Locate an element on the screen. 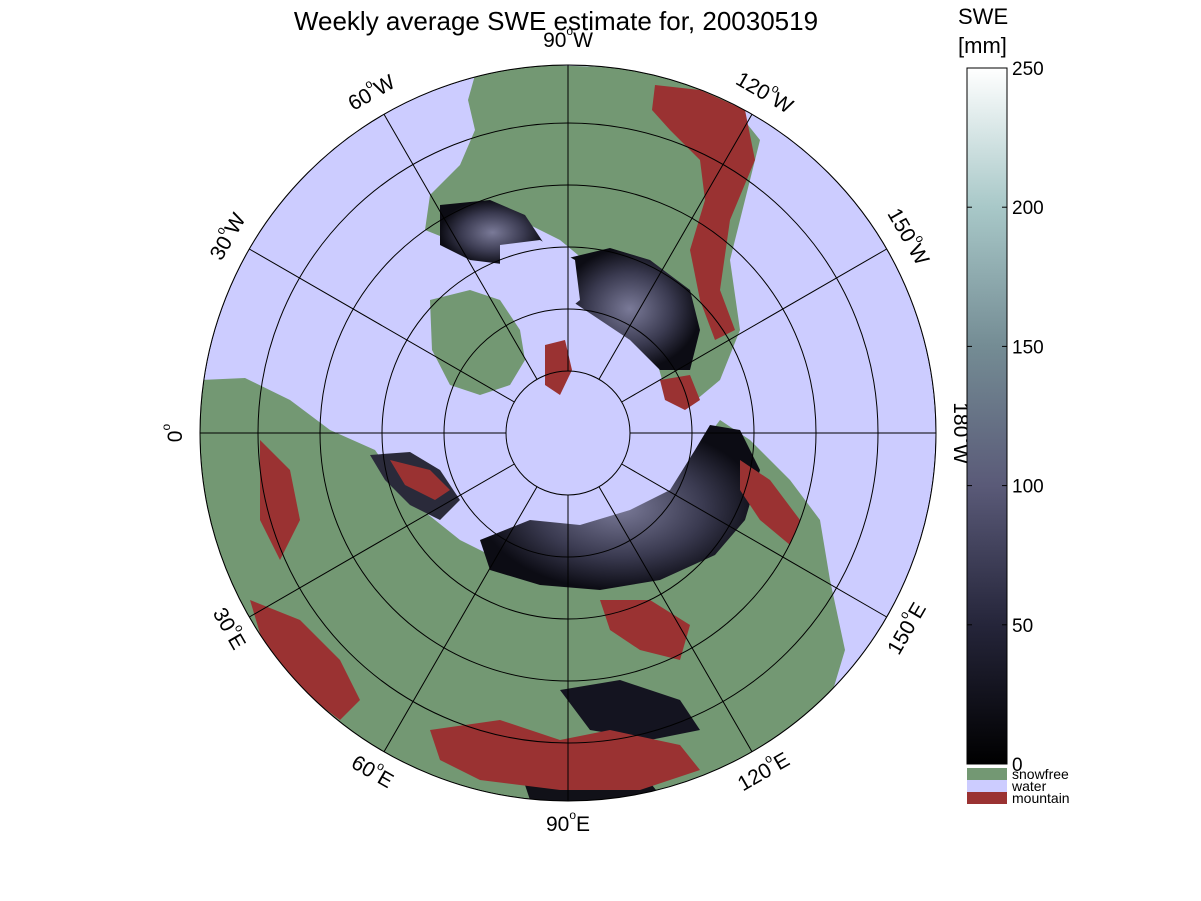 This screenshot has height=901, width=1201. colorbar-tick-label: 100 is located at coordinates (1028, 487).